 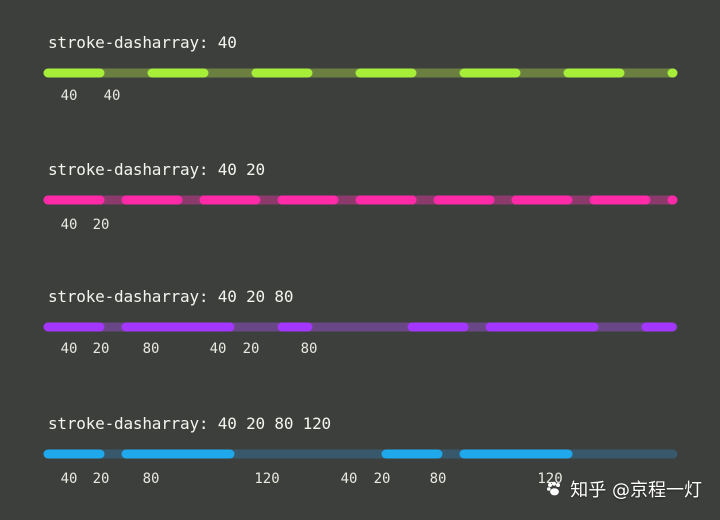 I want to click on watermark: 知乎 @京程一灯, so click(x=623, y=489).